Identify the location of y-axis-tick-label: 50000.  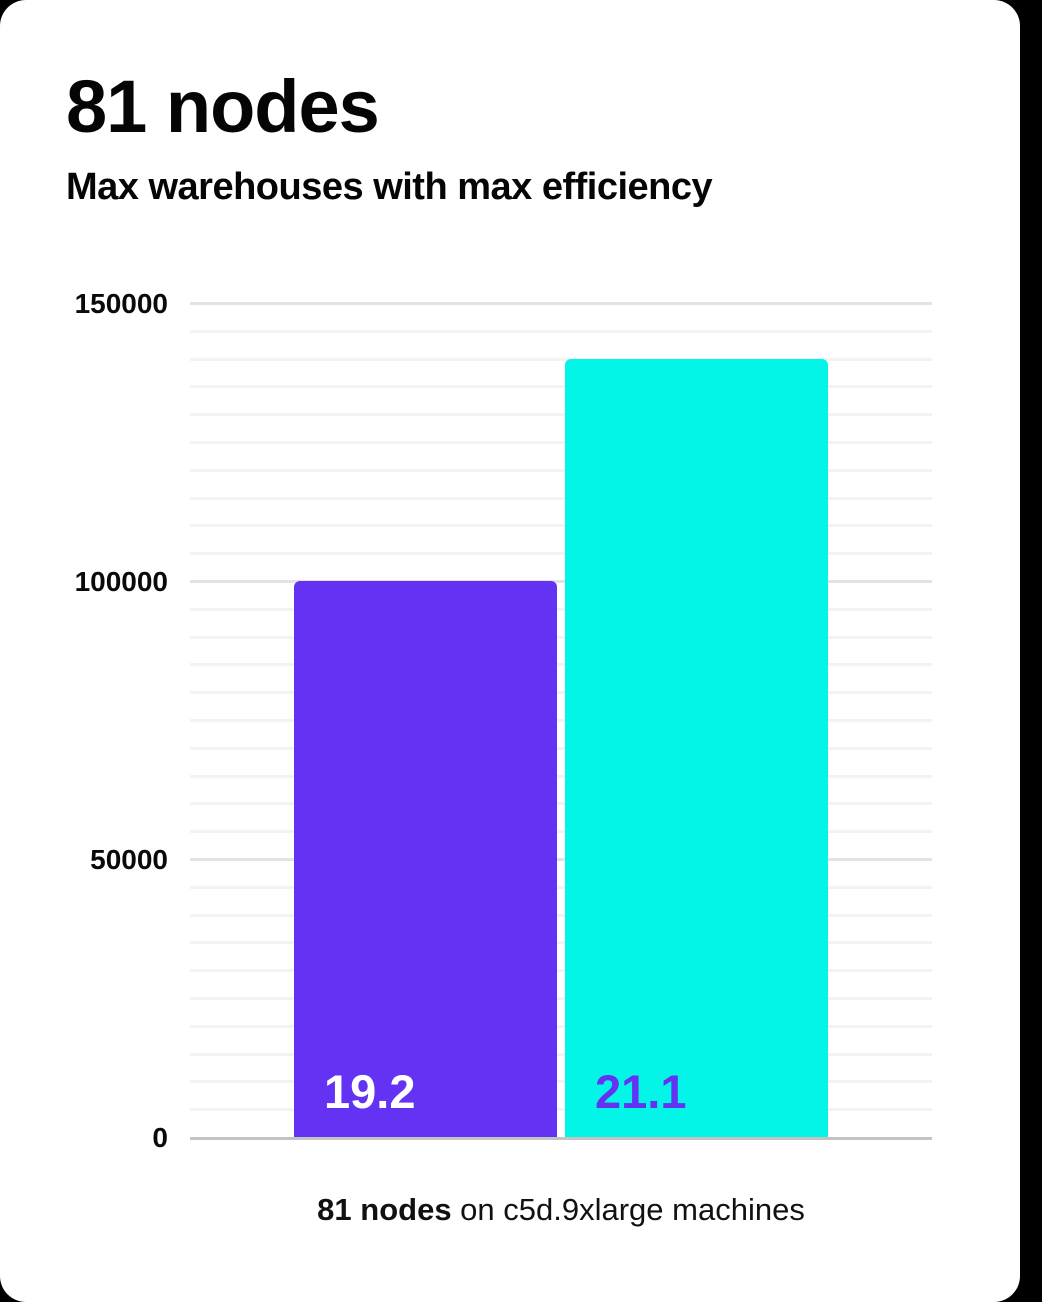
(129, 859).